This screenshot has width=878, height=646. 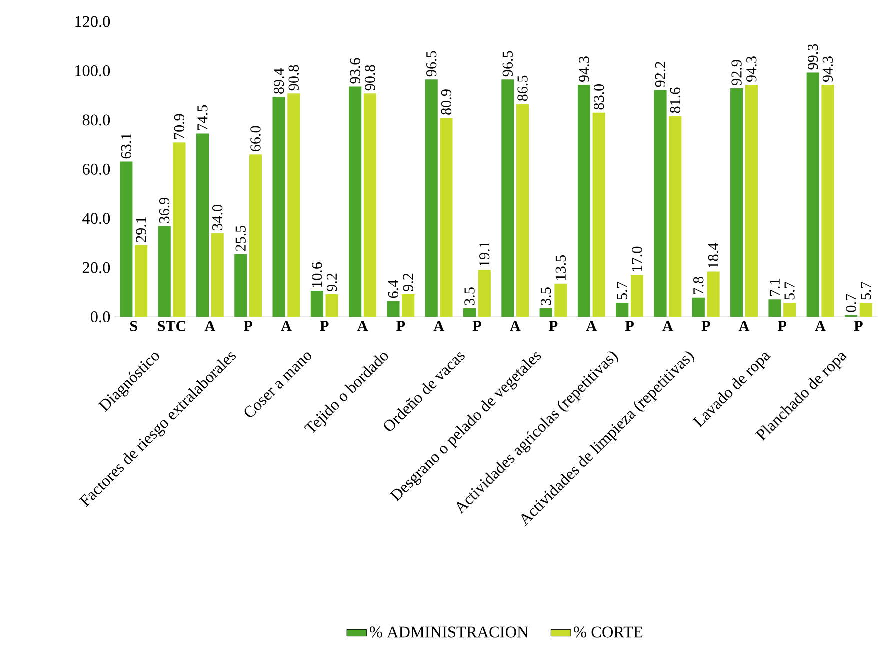 What do you see at coordinates (96, 268) in the screenshot?
I see `y-tick-label: 20.0` at bounding box center [96, 268].